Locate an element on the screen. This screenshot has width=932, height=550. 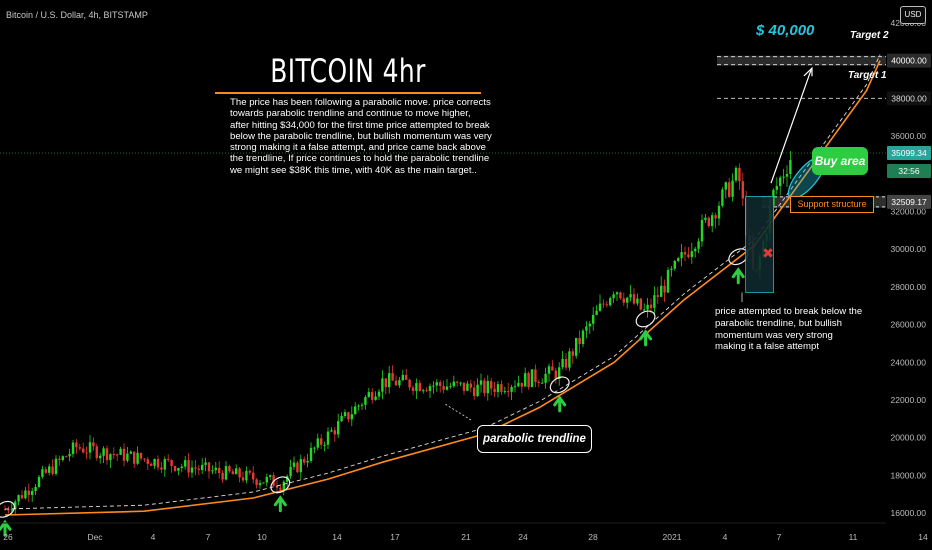
time-tick-label: 14 is located at coordinates (337, 537).